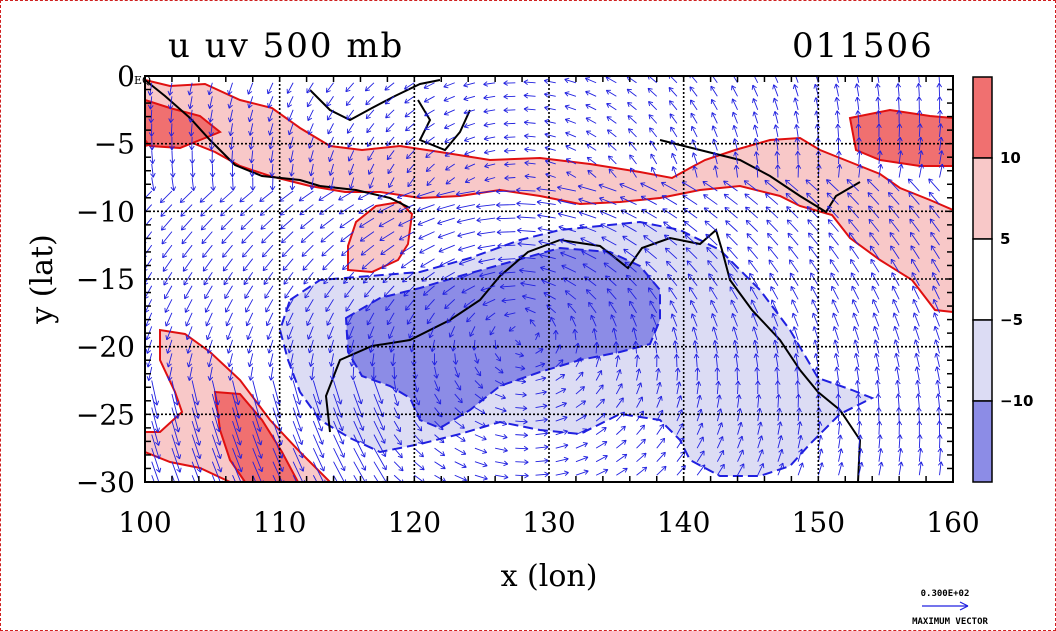 The width and height of the screenshot is (1056, 631). Describe the element at coordinates (444, 125) in the screenshot. I see `coast-sulawesi` at that location.